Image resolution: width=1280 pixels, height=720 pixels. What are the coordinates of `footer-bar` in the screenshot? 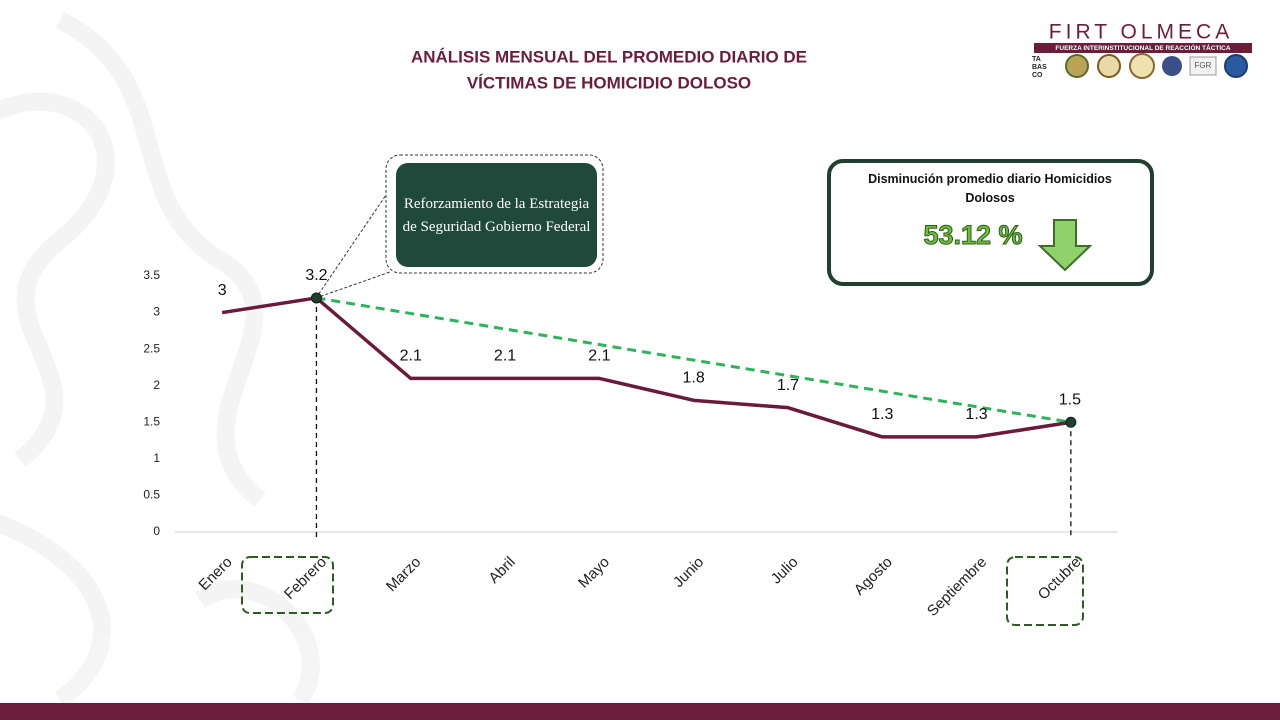 It's located at (640, 711).